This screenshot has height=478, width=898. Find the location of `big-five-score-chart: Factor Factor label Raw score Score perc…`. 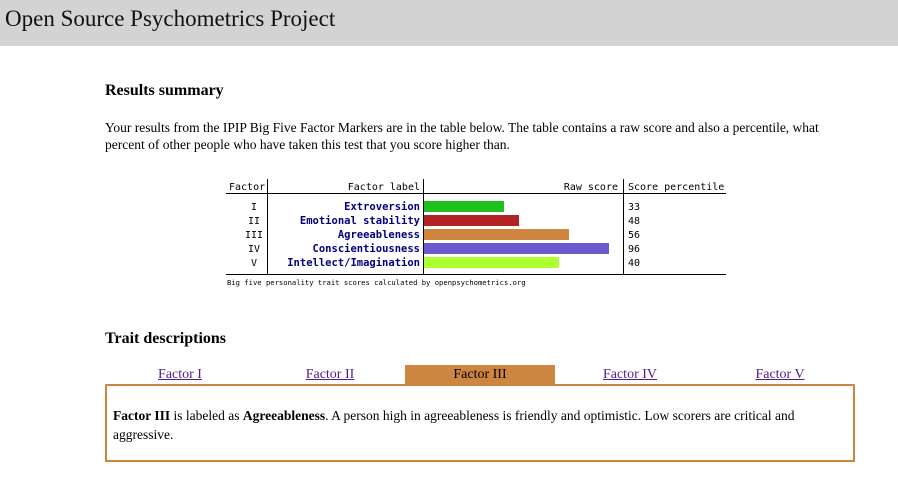

big-five-score-chart: Factor Factor label Raw score Score perc… is located at coordinates (476, 233).